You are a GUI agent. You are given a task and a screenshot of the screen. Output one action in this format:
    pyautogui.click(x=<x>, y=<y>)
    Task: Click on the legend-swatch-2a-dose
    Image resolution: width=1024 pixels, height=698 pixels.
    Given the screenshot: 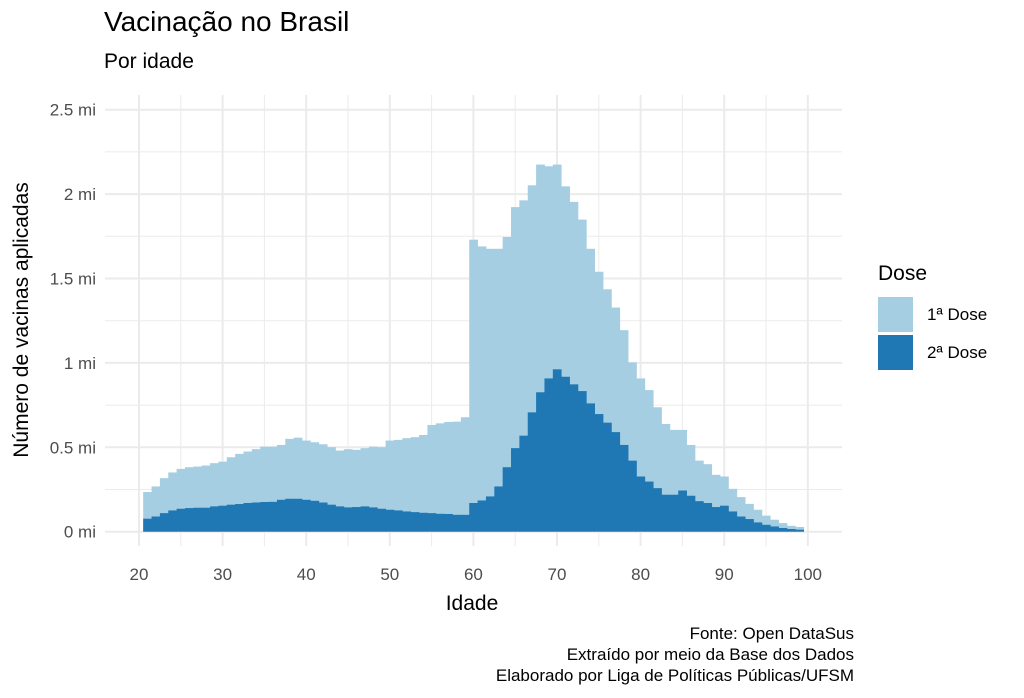 What is the action you would take?
    pyautogui.click(x=895, y=352)
    